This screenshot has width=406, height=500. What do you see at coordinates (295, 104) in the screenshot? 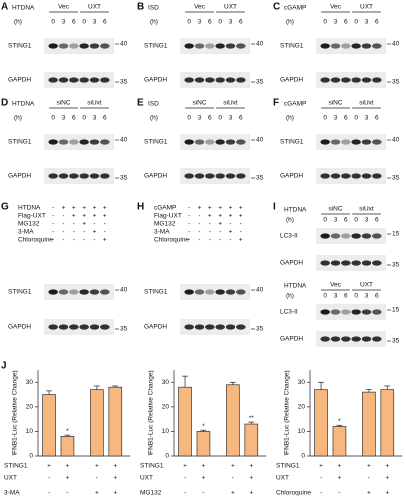
I see `treatment-label: cGAMP` at bounding box center [295, 104].